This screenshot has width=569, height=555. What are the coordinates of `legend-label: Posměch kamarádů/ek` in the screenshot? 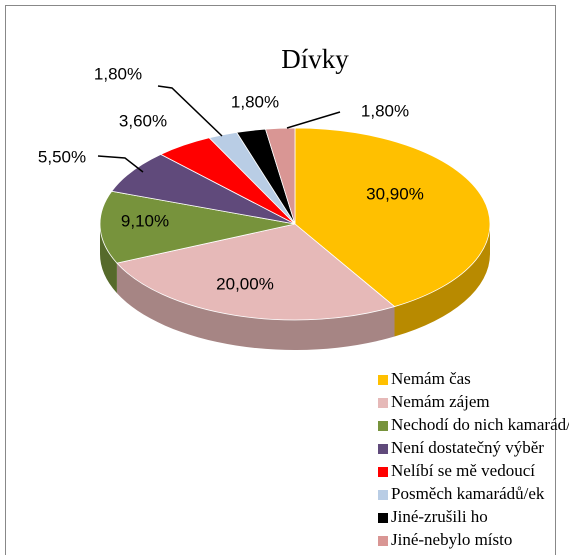 It's located at (468, 493).